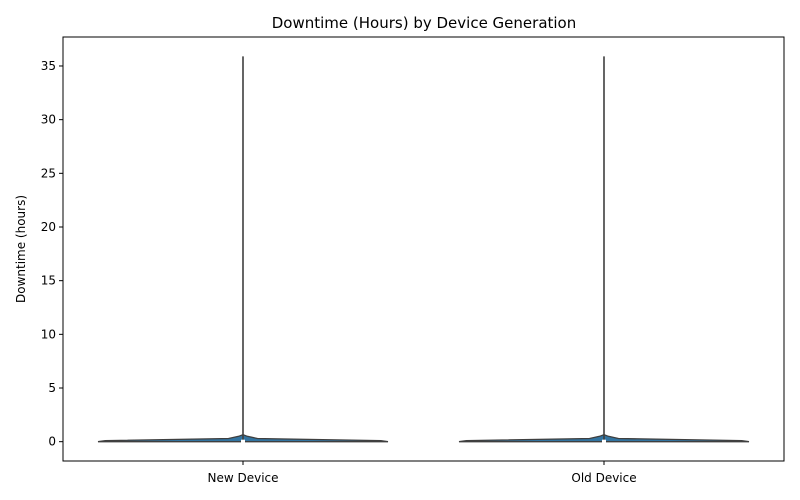 The image size is (800, 500). What do you see at coordinates (242, 478) in the screenshot?
I see `x-tick-label: New Device` at bounding box center [242, 478].